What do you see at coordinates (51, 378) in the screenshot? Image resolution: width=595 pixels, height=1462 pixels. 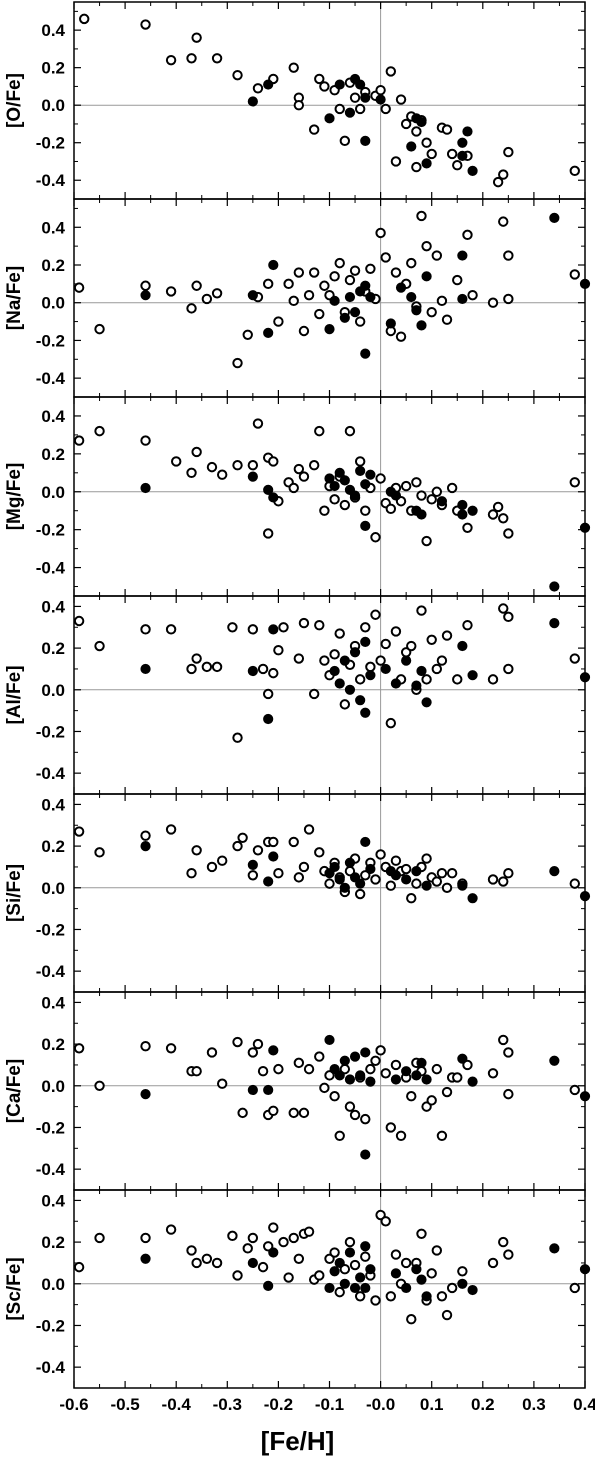 I see `y-tick-label: -0.4` at bounding box center [51, 378].